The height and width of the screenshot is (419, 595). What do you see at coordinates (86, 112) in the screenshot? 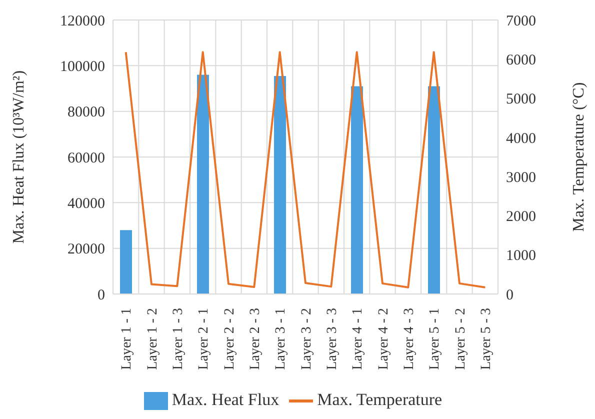
I see `y-tick-label: 80000` at bounding box center [86, 112].